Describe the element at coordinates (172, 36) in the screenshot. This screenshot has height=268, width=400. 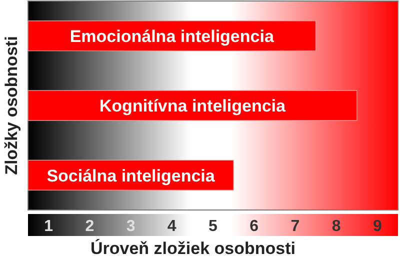
I see `y-tick-label: Emocionálna inteligencia` at that location.